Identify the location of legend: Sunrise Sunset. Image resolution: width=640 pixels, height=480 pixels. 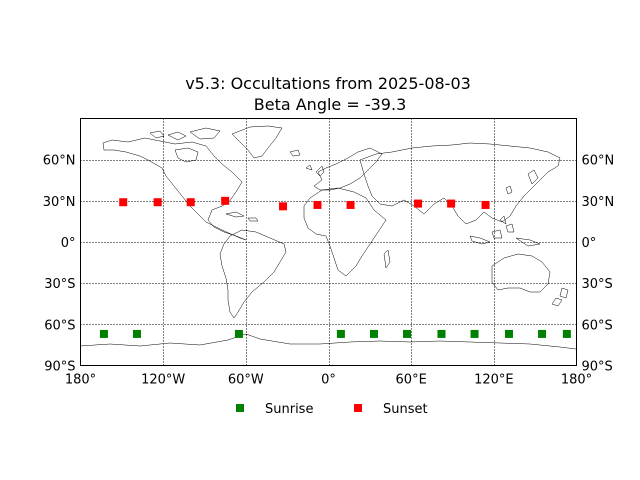
(332, 409).